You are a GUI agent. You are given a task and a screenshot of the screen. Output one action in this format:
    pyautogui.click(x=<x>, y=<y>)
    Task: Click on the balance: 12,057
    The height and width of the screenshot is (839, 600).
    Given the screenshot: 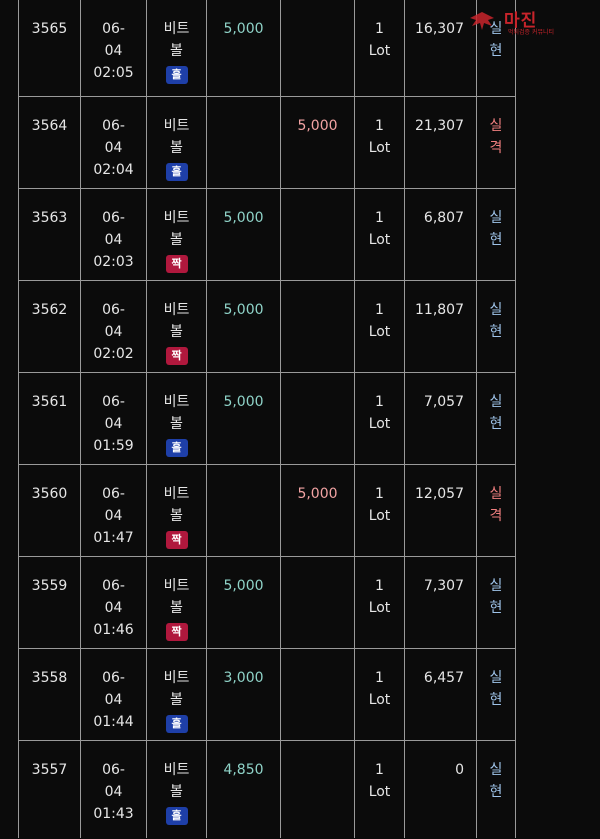 What is the action you would take?
    pyautogui.click(x=441, y=510)
    